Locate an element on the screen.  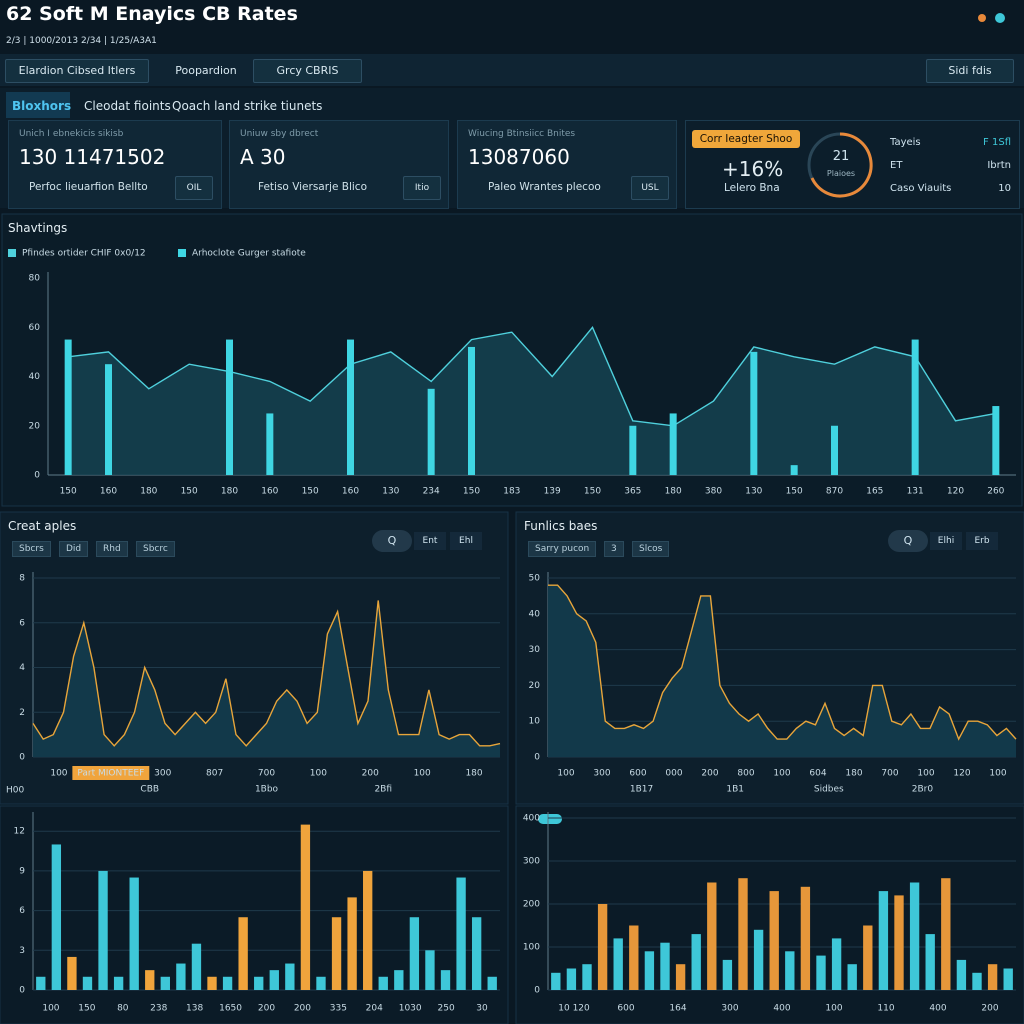
legend-swatch is located at coordinates (12, 253).